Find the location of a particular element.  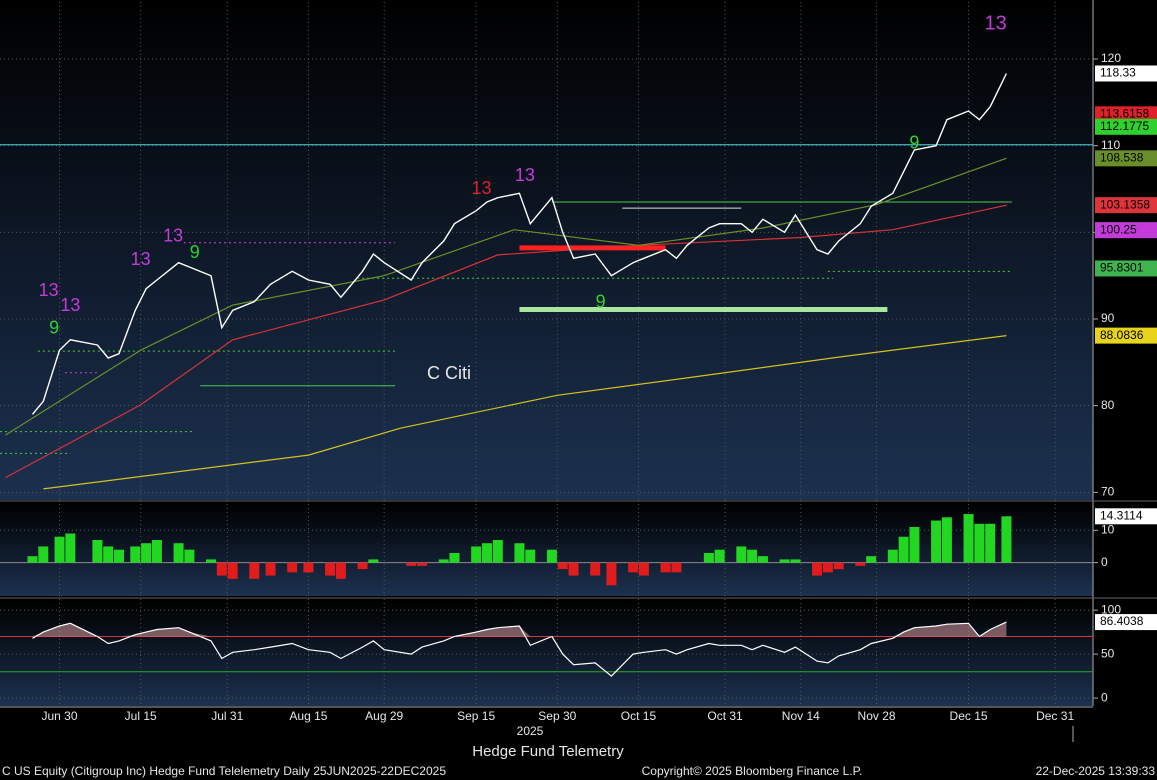

y-tick-label: 10 is located at coordinates (1108, 529).